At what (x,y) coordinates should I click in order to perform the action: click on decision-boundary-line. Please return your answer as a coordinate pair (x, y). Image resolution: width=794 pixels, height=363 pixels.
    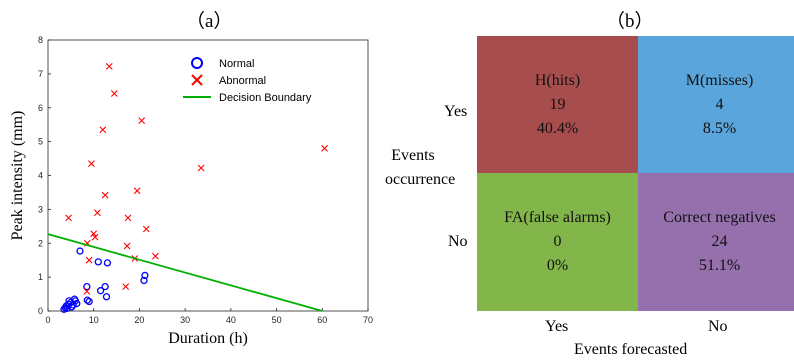
    Looking at the image, I should click on (185, 272).